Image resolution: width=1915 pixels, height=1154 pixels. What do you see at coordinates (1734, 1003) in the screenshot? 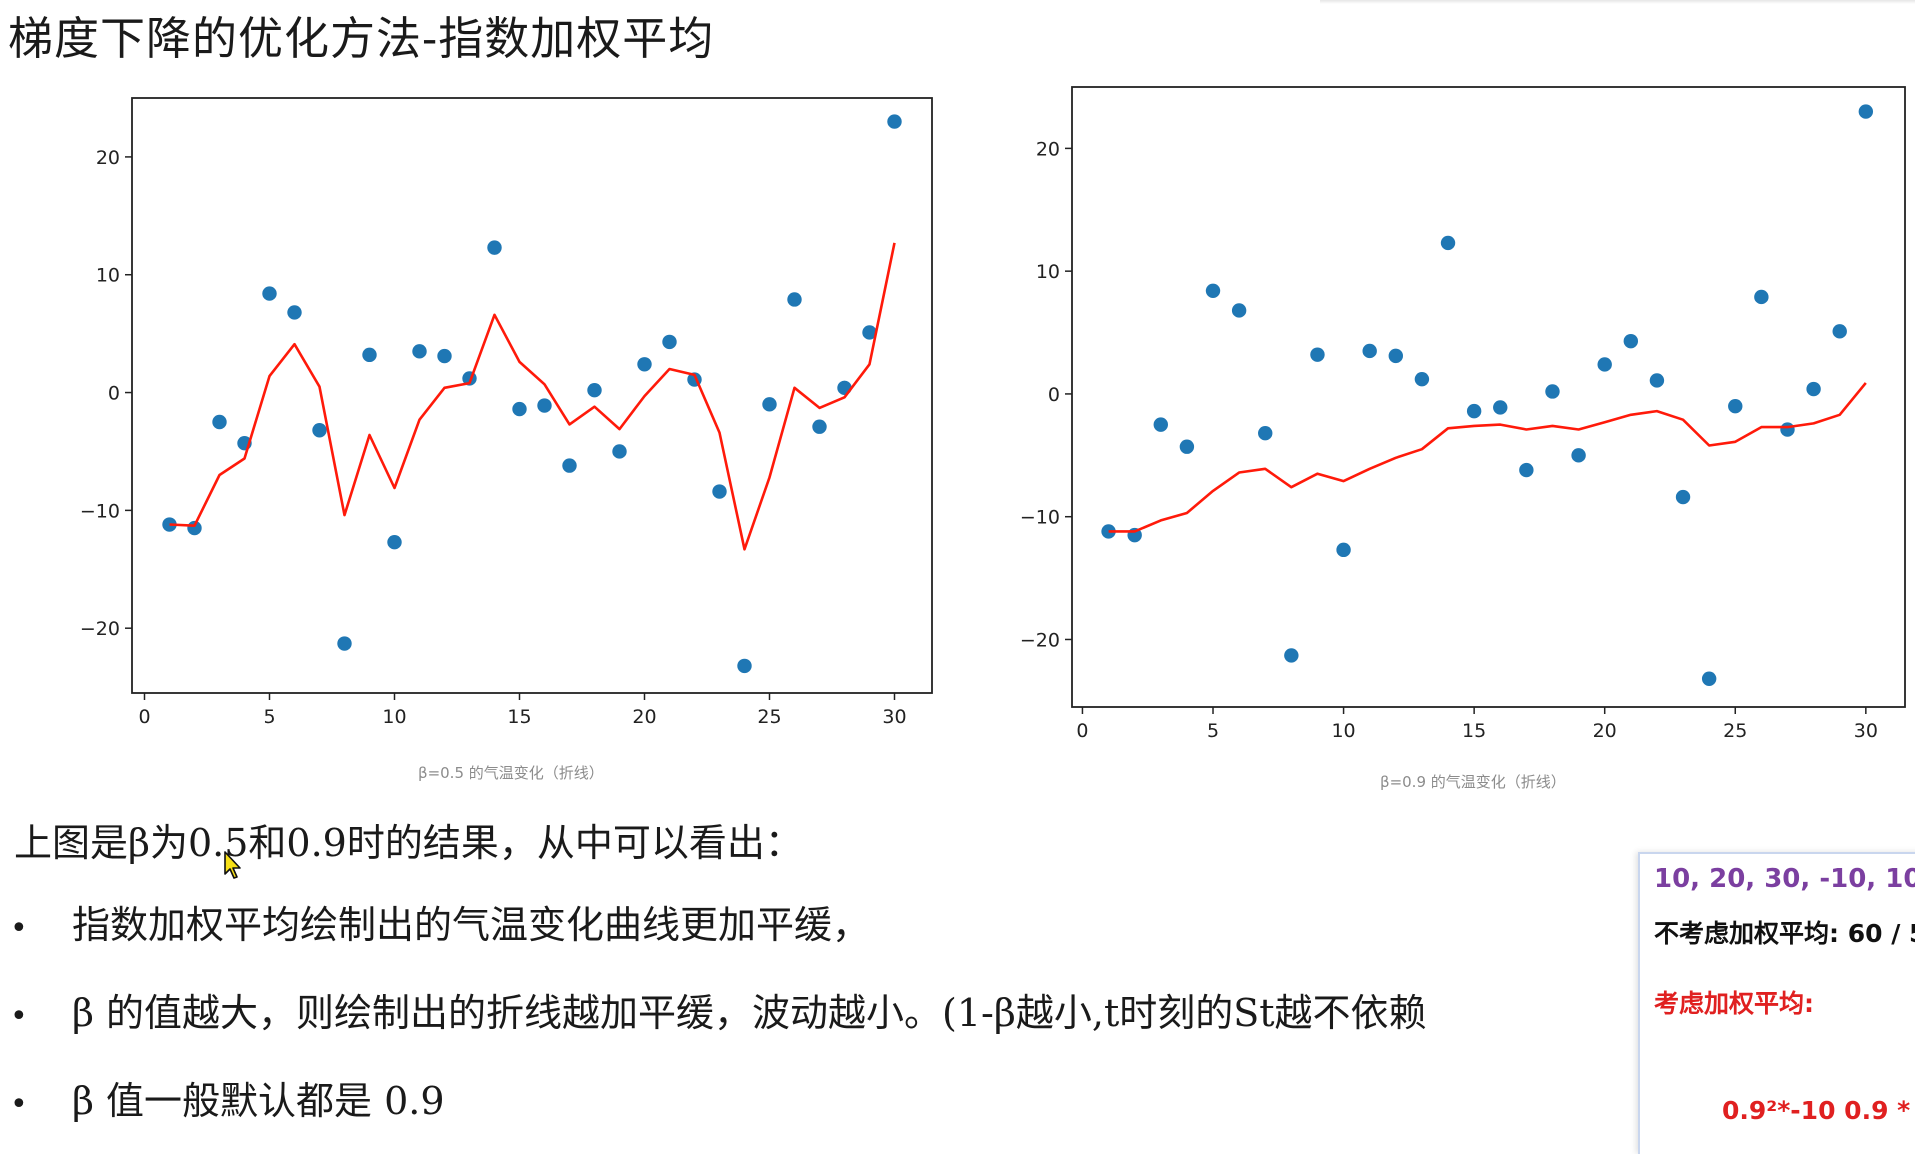
I see `popup-weighted-label: 考虑加权平均:` at bounding box center [1734, 1003].